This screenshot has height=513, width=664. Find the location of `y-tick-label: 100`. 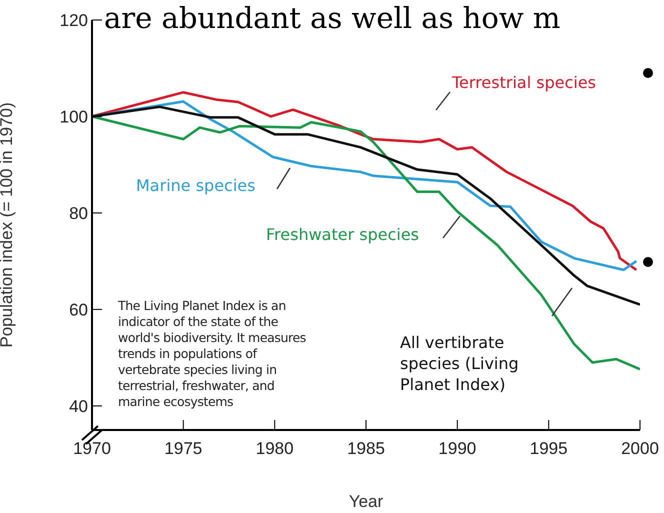

y-tick-label: 100 is located at coordinates (74, 117).